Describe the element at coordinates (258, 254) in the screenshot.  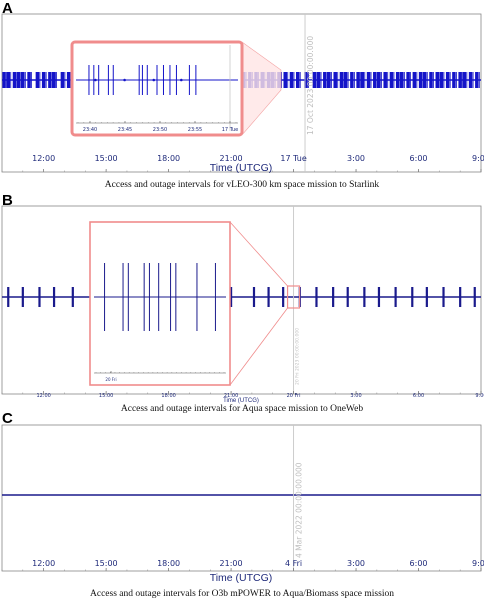
I see `zoom-connector-top` at that location.